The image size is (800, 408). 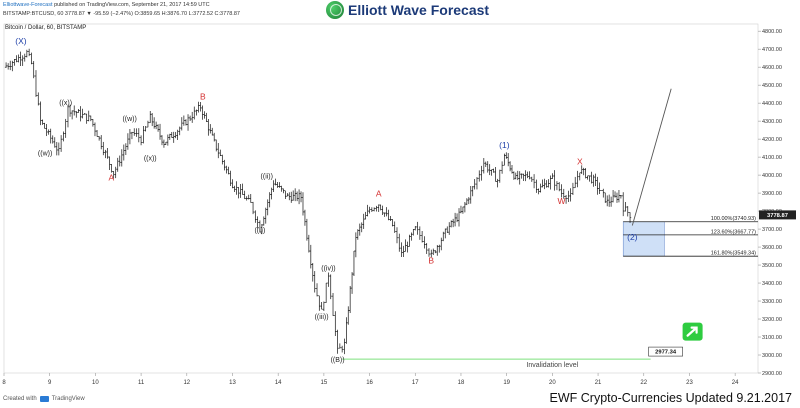 I want to click on fib-level-label: 123.60%(3667.77), so click(x=733, y=232).